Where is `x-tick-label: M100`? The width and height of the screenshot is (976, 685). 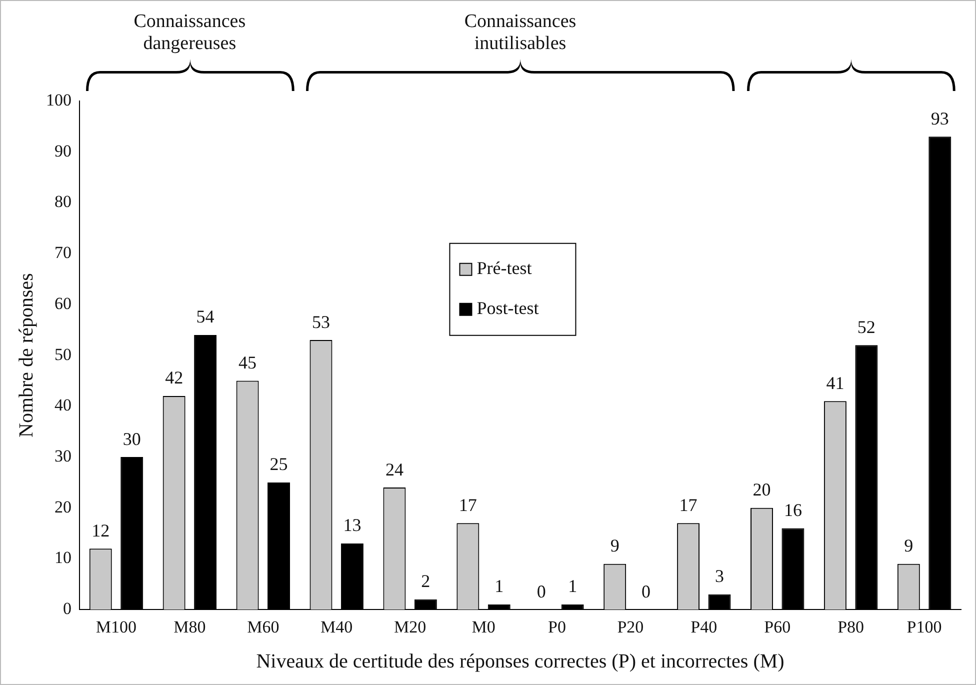
x-tick-label: M100 is located at coordinates (116, 626).